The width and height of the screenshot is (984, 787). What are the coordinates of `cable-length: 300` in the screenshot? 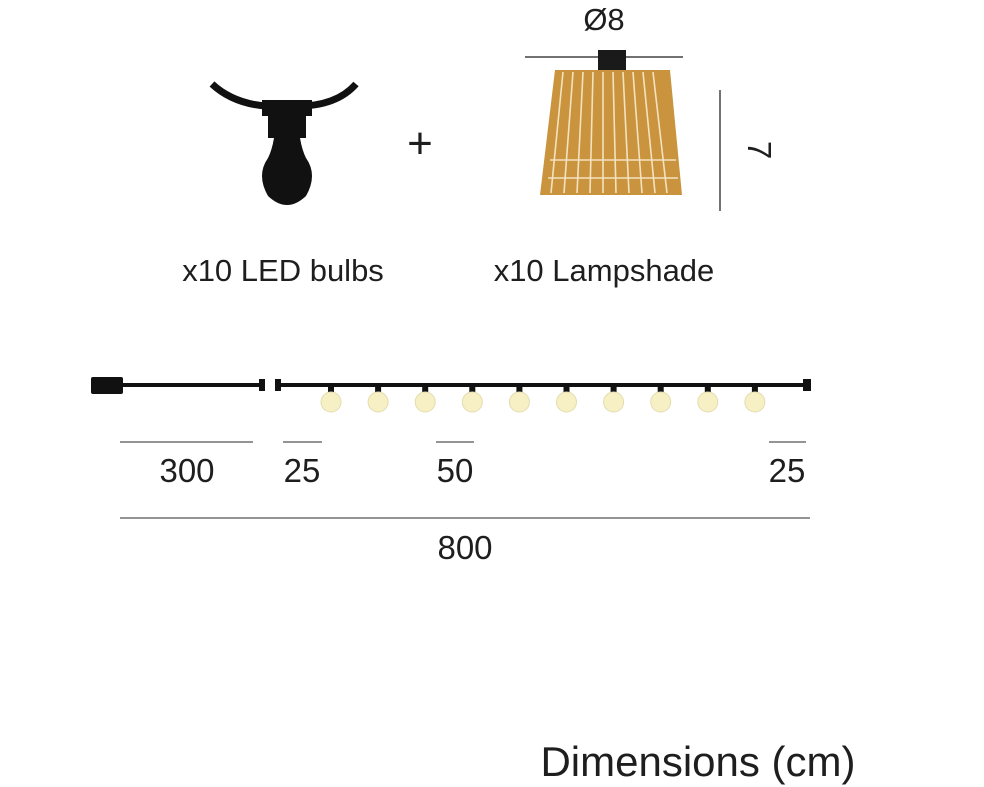 It's located at (186, 470).